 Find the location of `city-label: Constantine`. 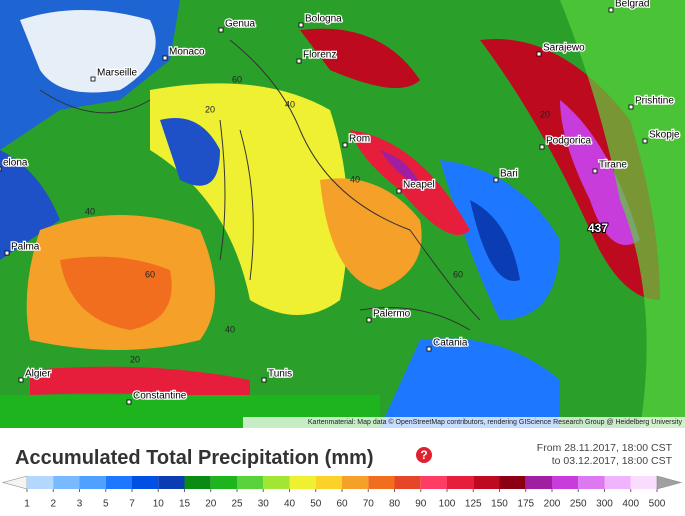

city-label: Constantine is located at coordinates (160, 396).